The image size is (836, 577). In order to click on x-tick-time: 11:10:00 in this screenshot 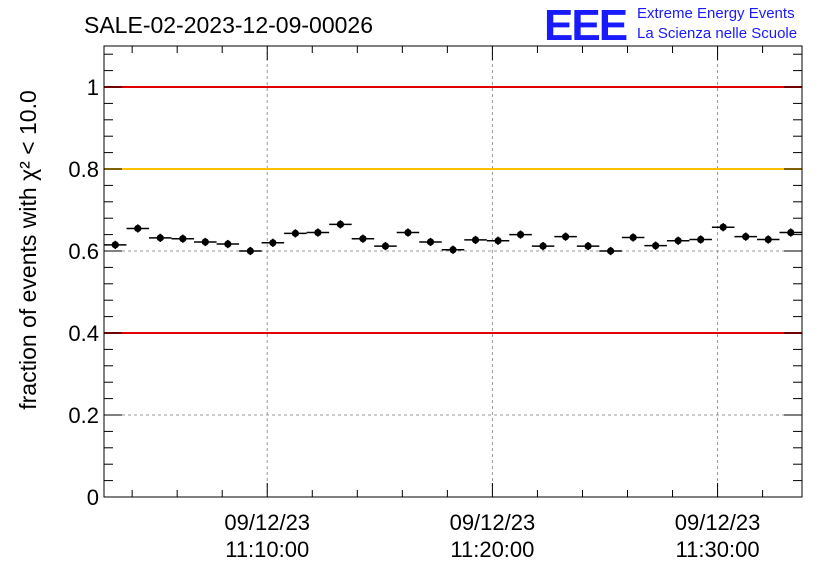, I will do `click(267, 549)`.